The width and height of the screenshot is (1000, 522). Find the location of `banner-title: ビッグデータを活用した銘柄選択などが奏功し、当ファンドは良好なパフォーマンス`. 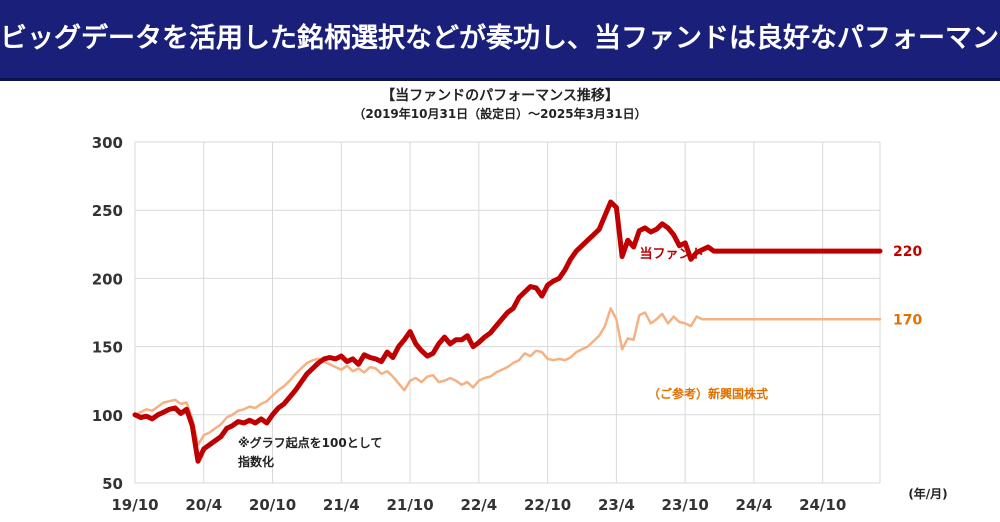

banner-title: ビッグデータを活用した銘柄選択などが奏功し、当ファンドは良好なパフォーマンス is located at coordinates (500, 38).